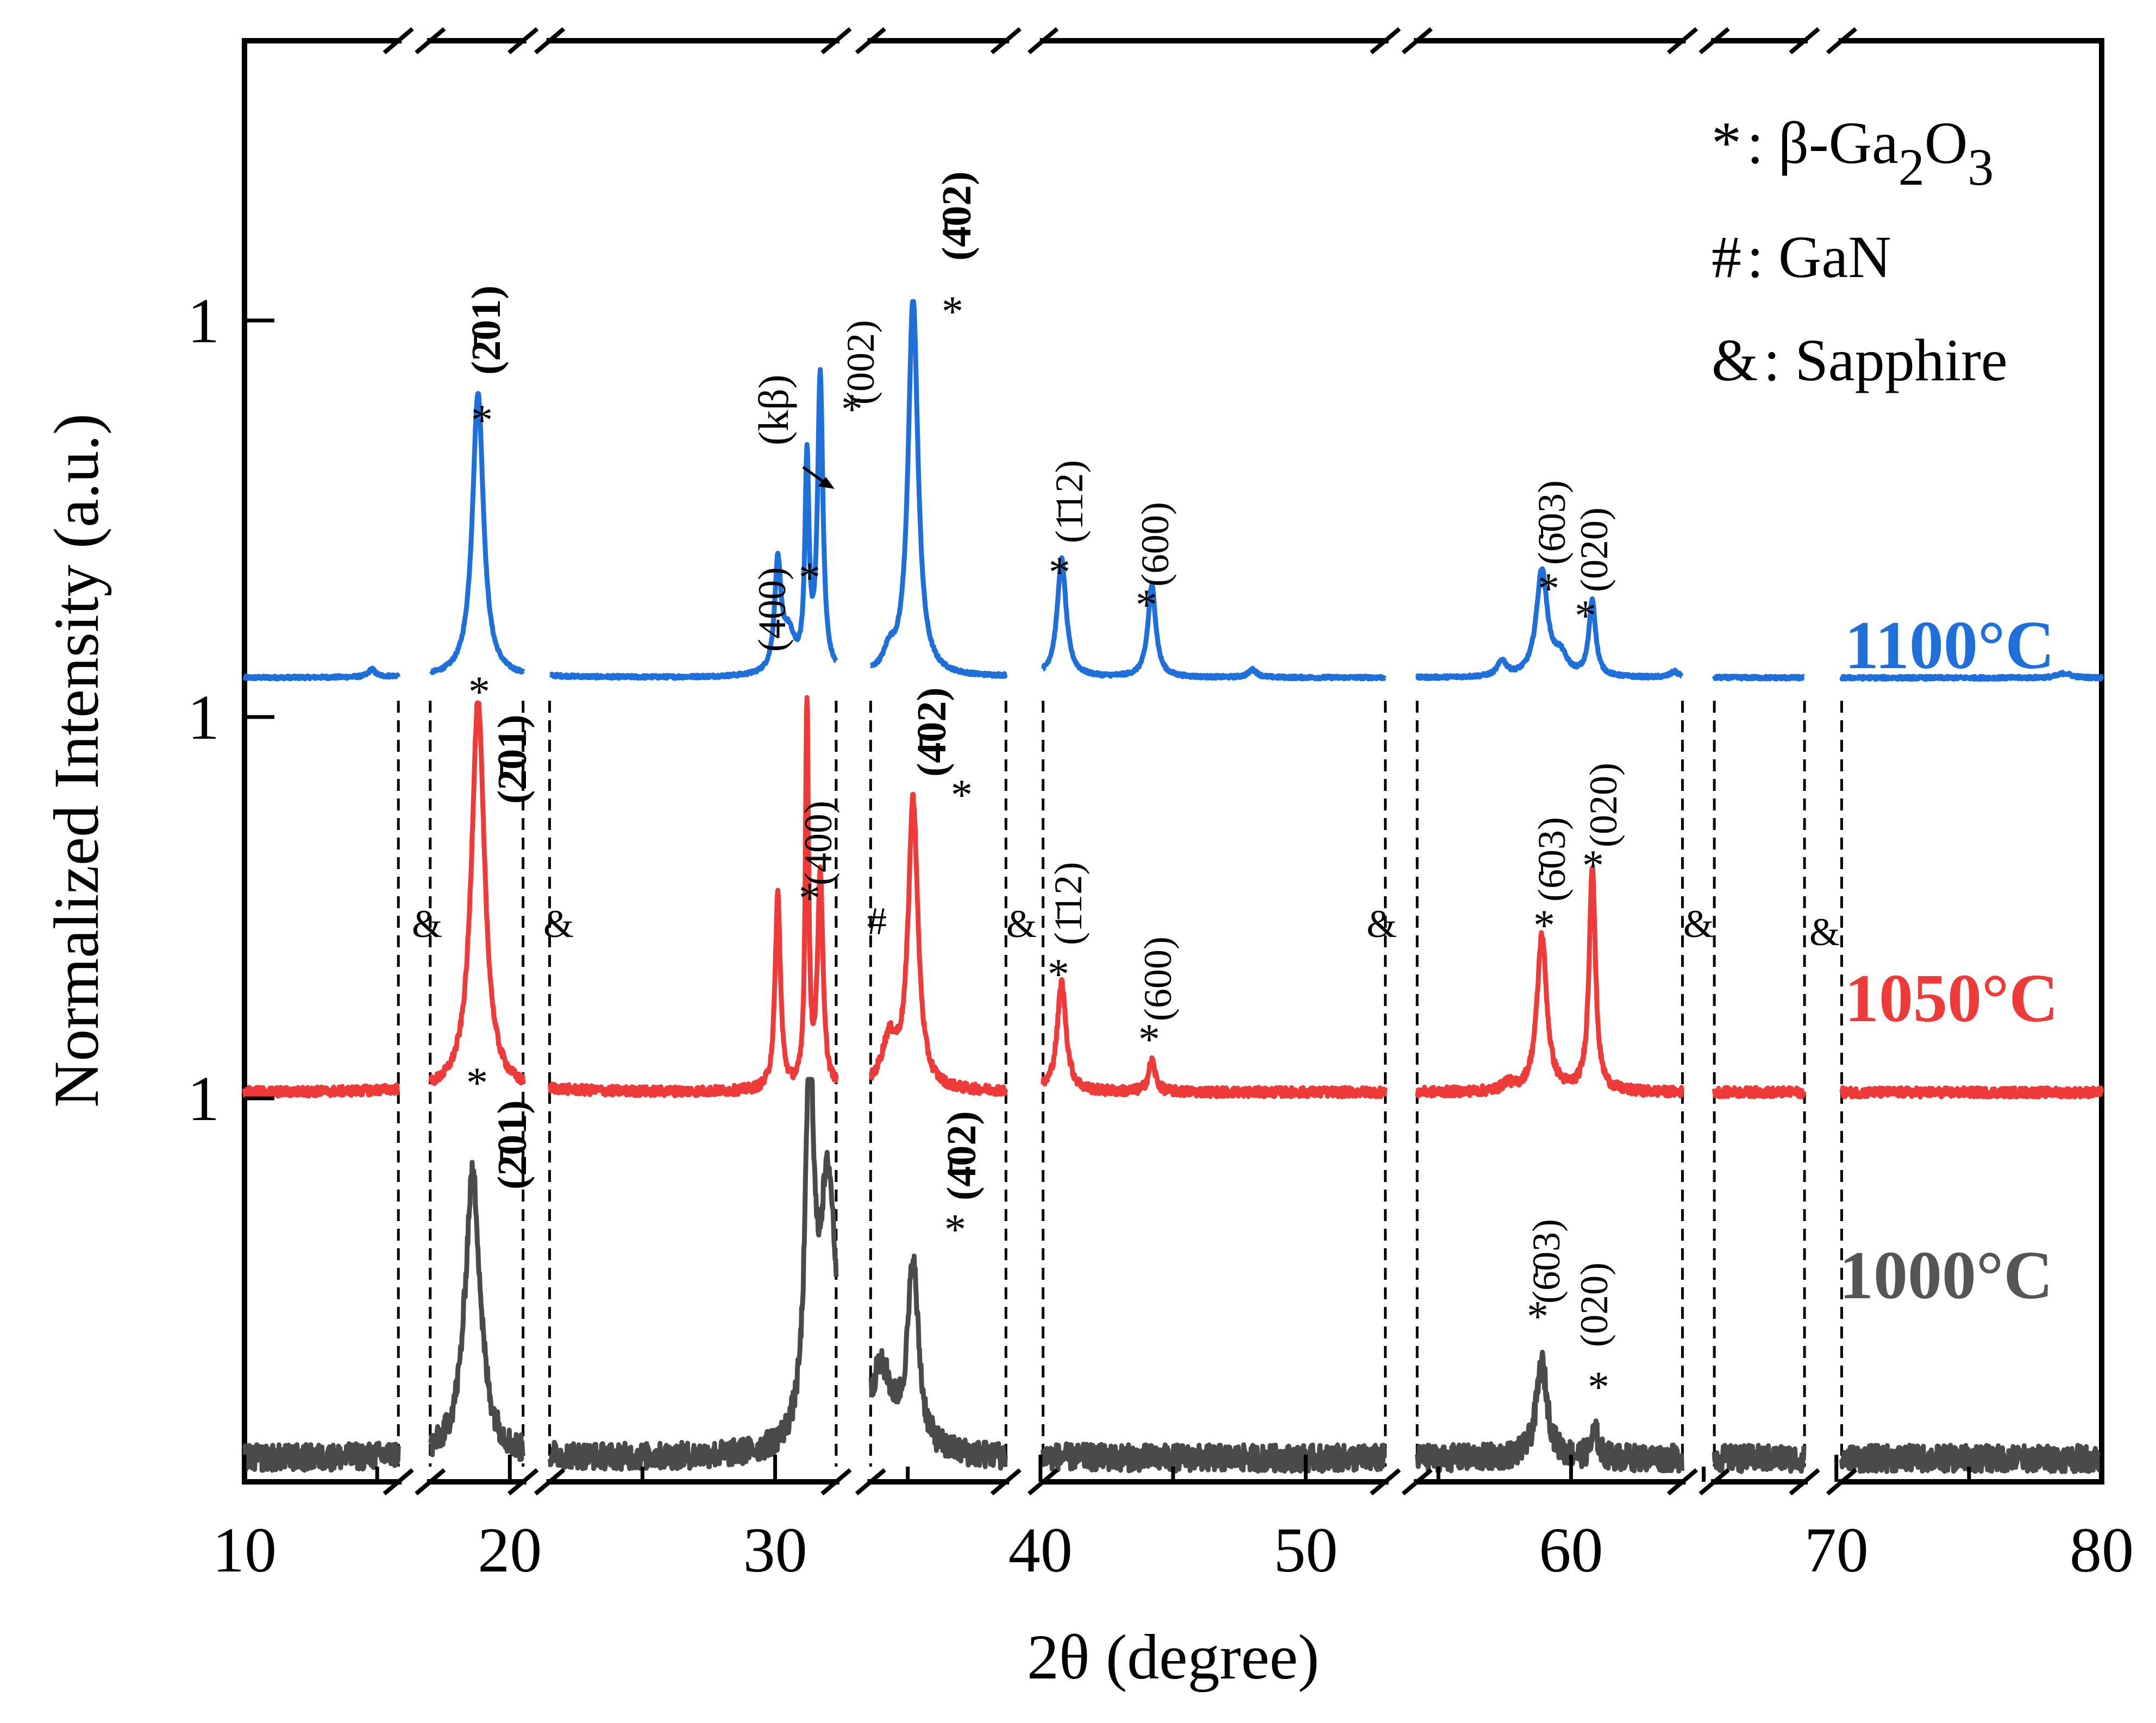 The width and height of the screenshot is (2156, 1723). Describe the element at coordinates (1714, 41) in the screenshot. I see `break-slash-top-5-b` at that location.